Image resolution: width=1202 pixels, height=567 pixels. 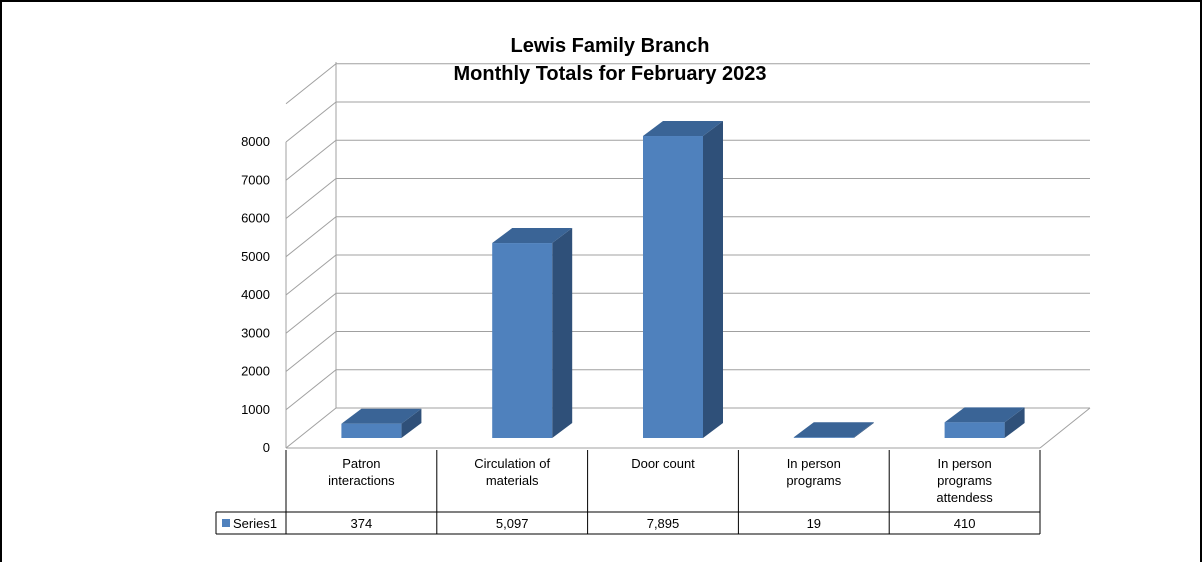 What do you see at coordinates (964, 497) in the screenshot?
I see `category-label: attendess` at bounding box center [964, 497].